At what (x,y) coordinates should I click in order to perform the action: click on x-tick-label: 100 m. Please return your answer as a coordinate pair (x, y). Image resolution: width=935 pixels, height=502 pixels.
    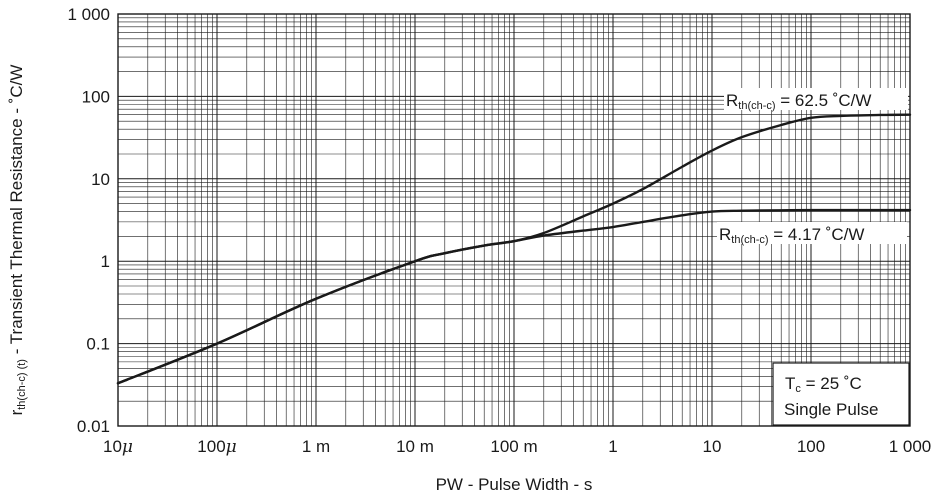
    Looking at the image, I should click on (513, 446).